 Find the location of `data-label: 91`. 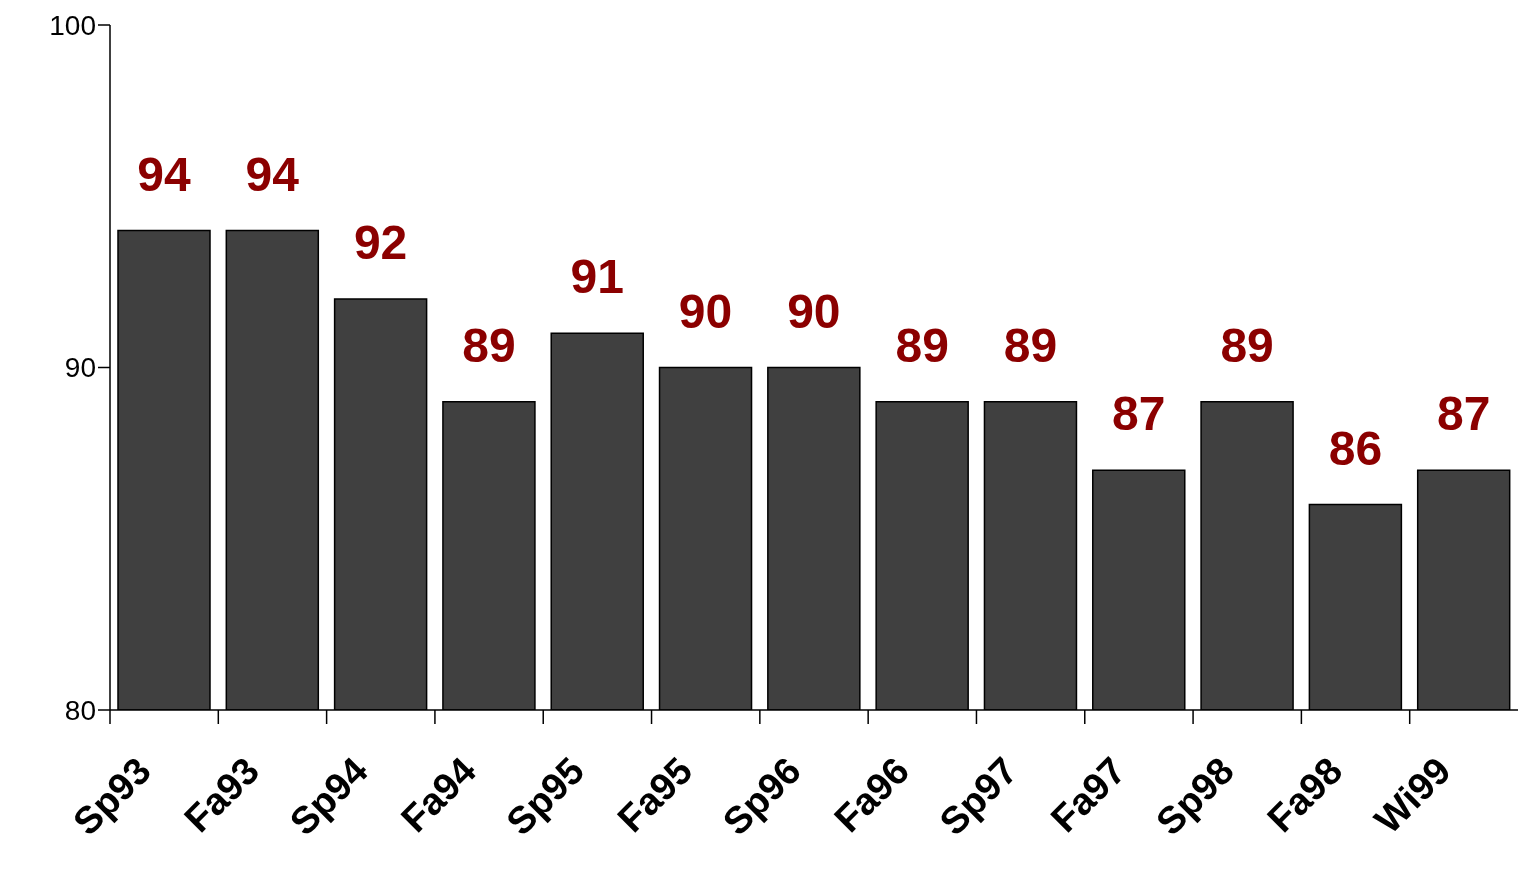

data-label: 91 is located at coordinates (597, 277).